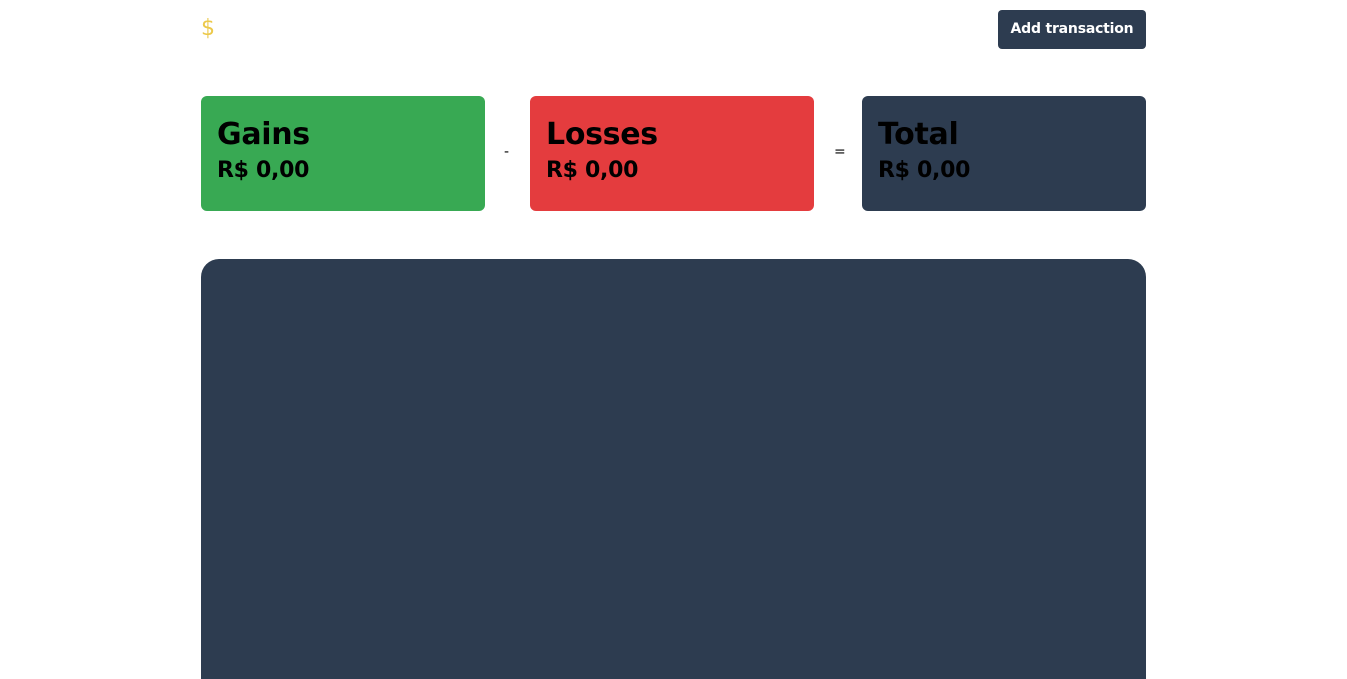  I want to click on add-transaction-button: Add transaction, so click(1072, 29).